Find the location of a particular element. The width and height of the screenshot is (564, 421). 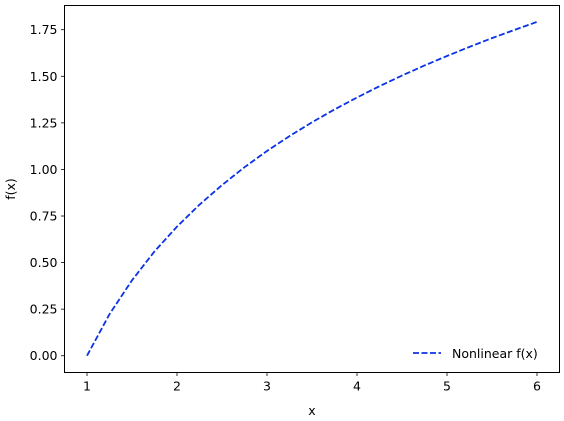

y-axis-ticks: 0.00 0.25 0.50 0.75 1.00 1.25 1.50 1.75 is located at coordinates (47, 192).